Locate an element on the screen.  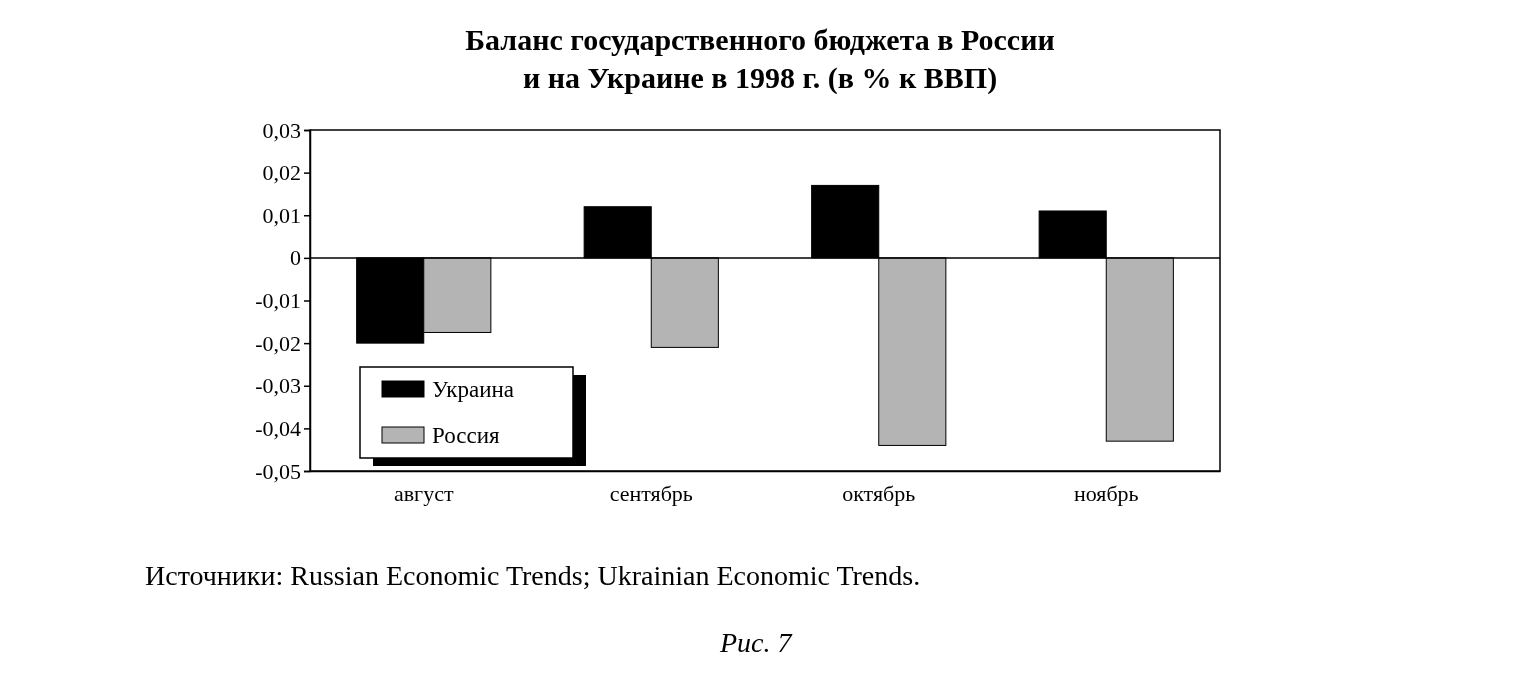
y-tick-label: -0,05 is located at coordinates (278, 471).